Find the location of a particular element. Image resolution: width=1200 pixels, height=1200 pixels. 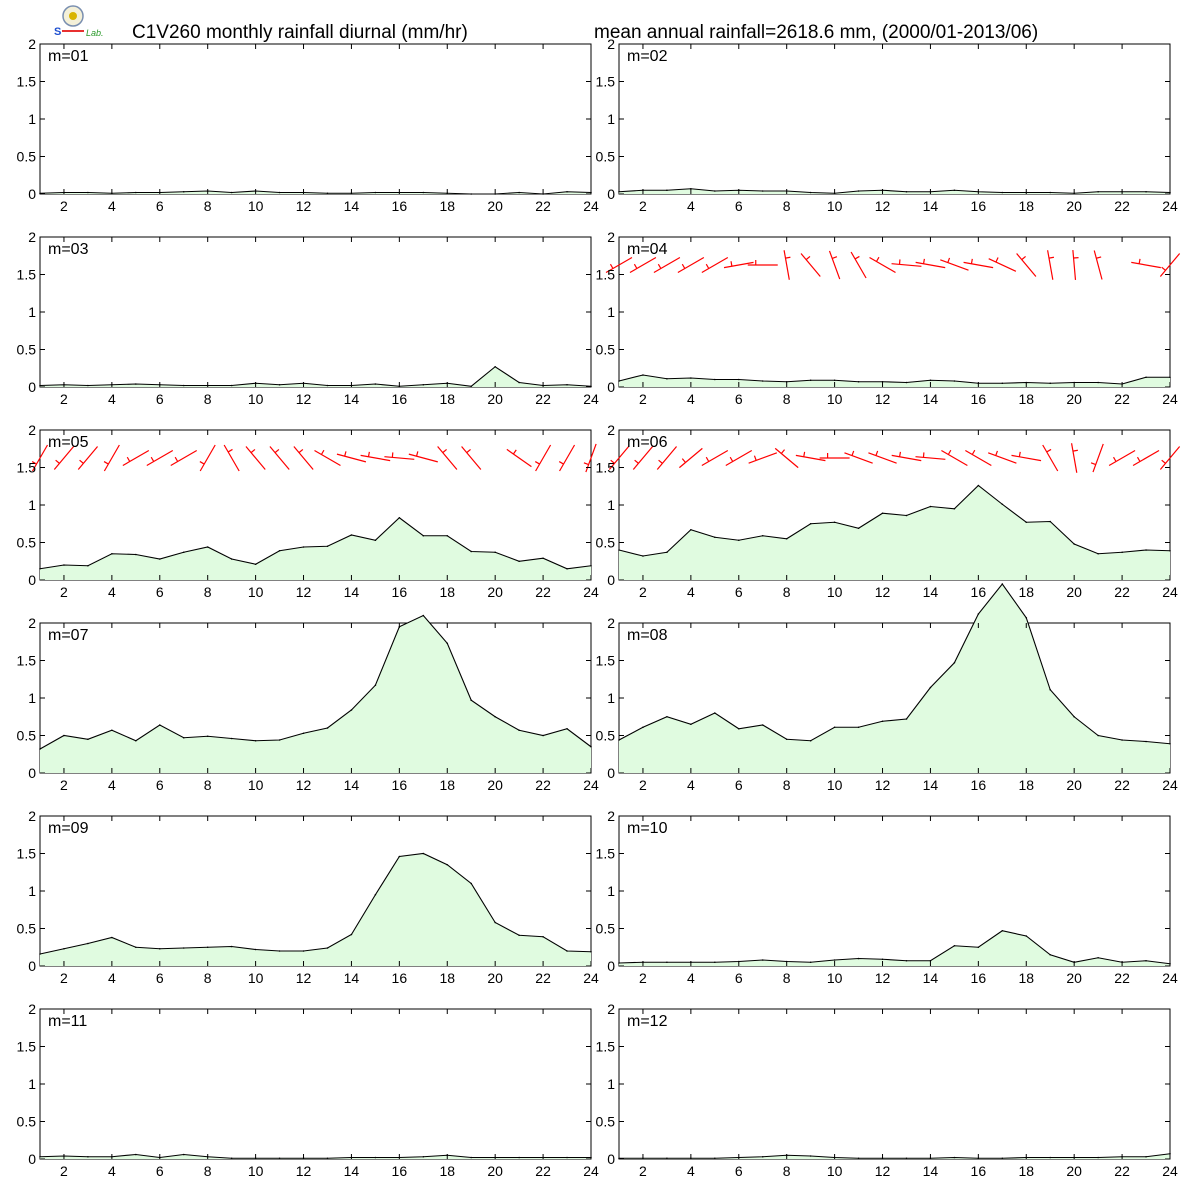

y-tick-label: 0.5 is located at coordinates (27, 157).